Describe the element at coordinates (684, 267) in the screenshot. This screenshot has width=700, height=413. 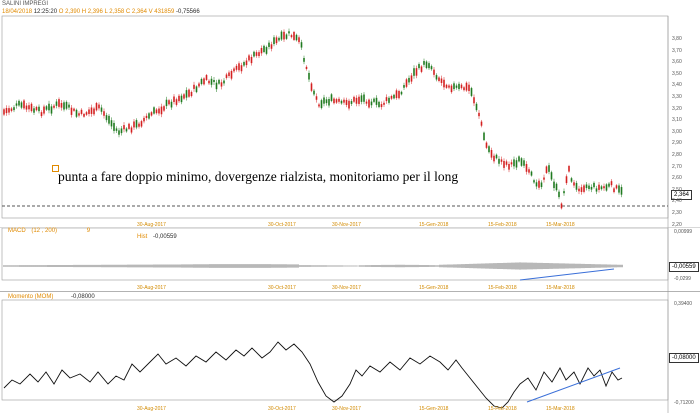
I see `macd-current-value-label: -0,00559` at that location.